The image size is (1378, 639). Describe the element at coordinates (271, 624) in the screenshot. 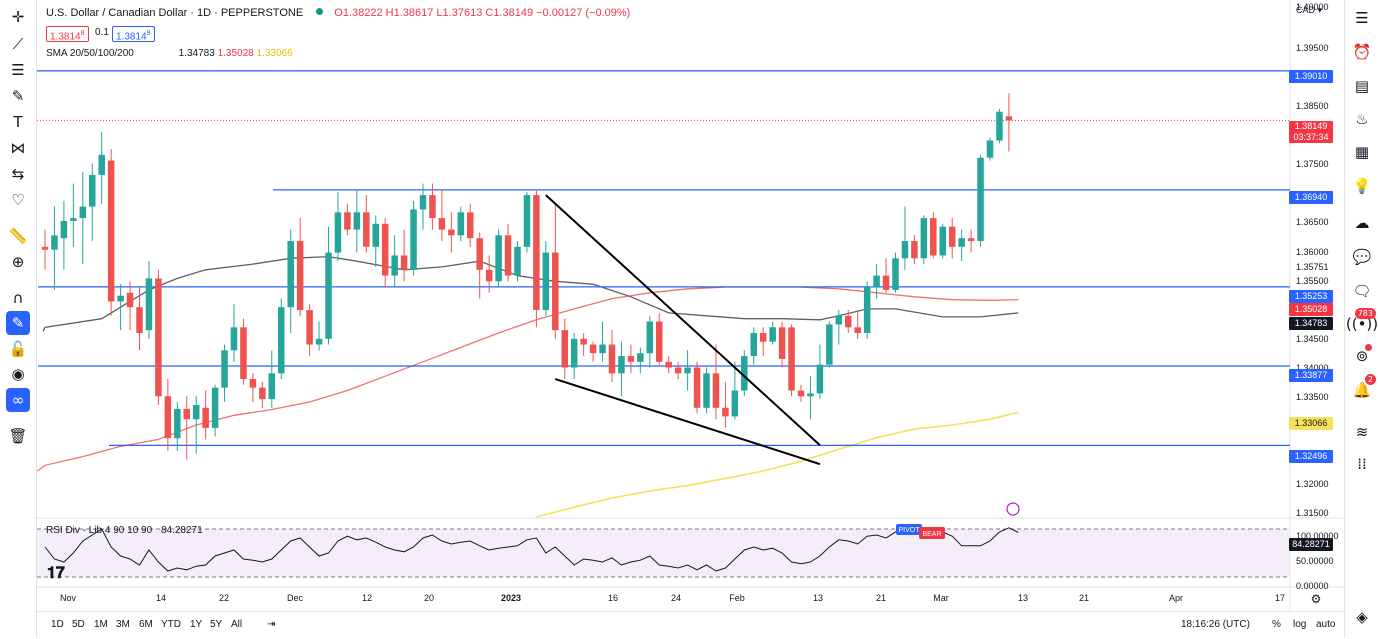

I see `goto-date-icon: ⇥` at that location.